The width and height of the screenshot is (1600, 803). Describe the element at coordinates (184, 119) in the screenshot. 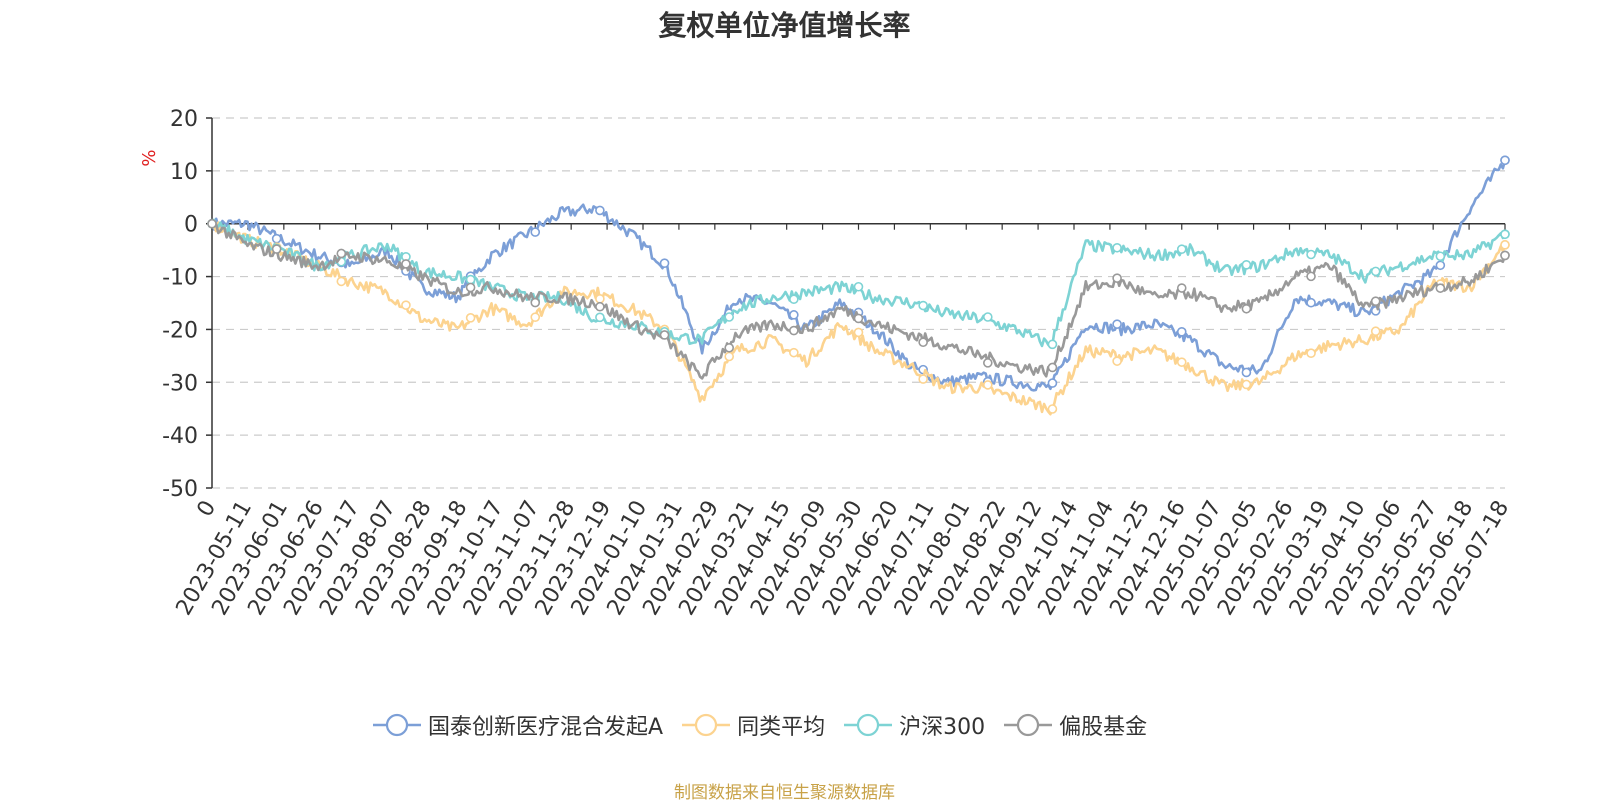

I see `y-tick-label: 20` at that location.